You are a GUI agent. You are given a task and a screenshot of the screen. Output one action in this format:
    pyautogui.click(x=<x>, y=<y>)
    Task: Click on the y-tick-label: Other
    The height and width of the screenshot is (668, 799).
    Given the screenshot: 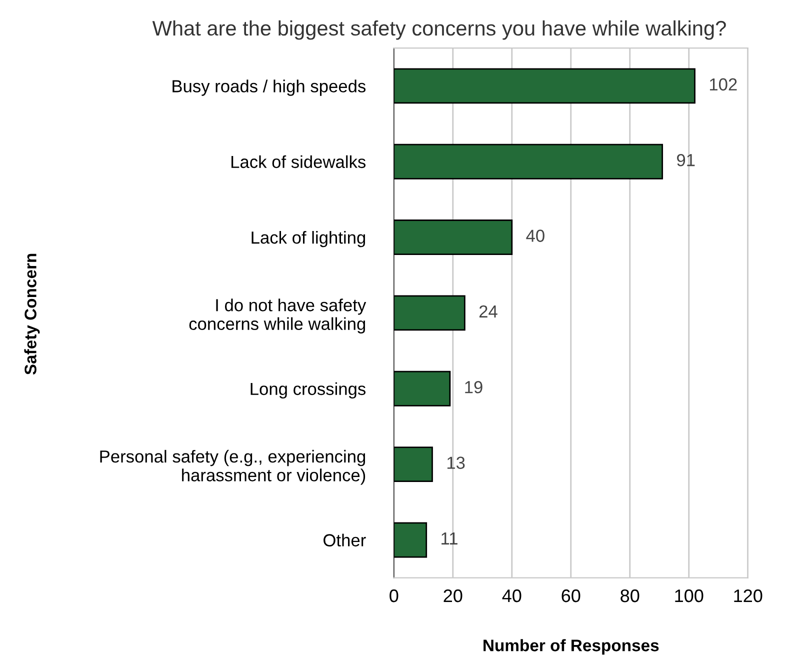 What is the action you would take?
    pyautogui.click(x=345, y=540)
    